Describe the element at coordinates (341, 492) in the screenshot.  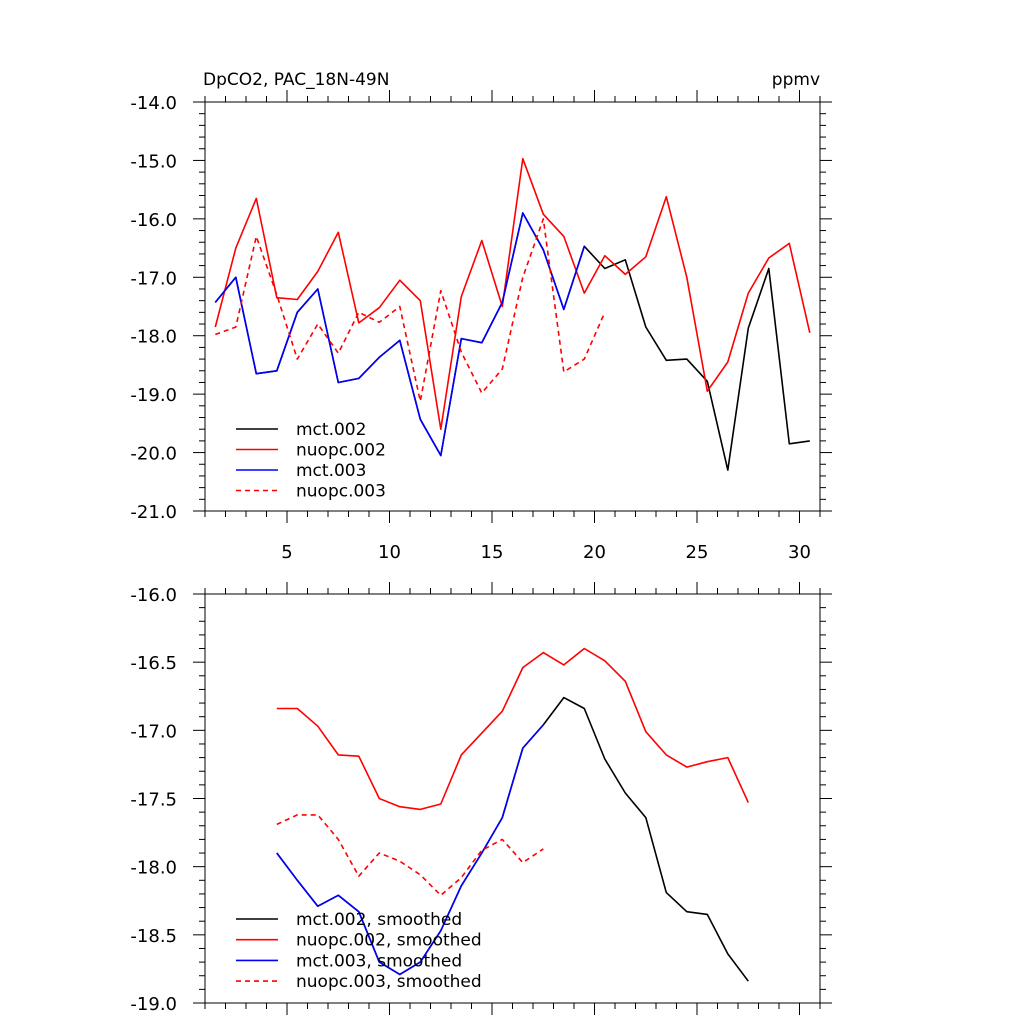
I see `legend-label: nuopc.003` at that location.